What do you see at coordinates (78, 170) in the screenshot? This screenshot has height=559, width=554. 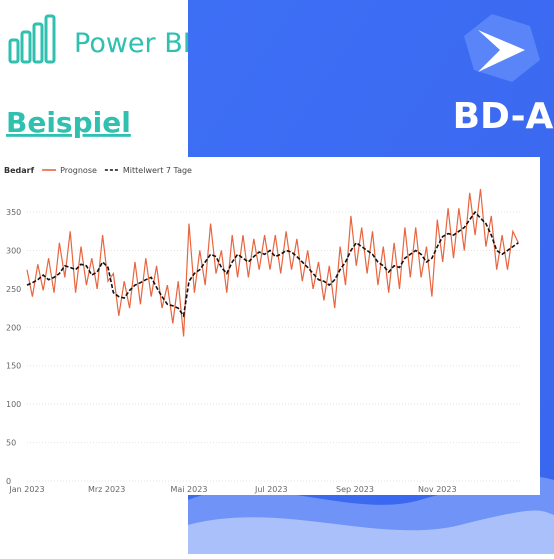 I see `legend-label: Prognose` at bounding box center [78, 170].